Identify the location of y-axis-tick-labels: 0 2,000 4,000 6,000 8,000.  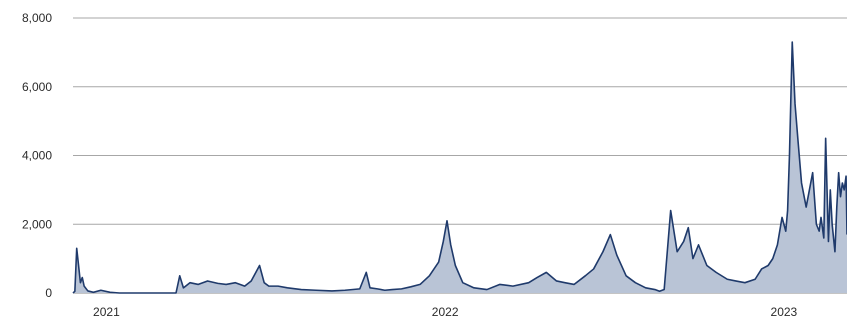
(37, 155).